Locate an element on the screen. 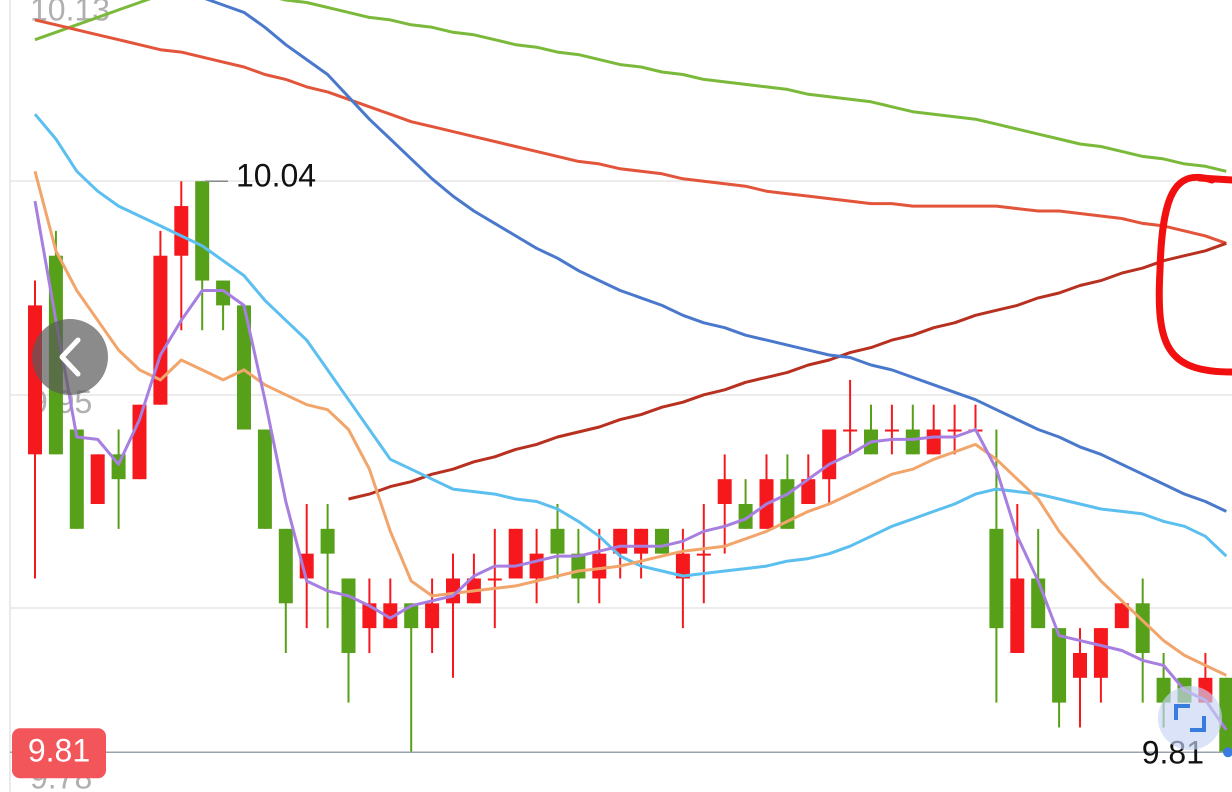  back-icon is located at coordinates (70, 357).